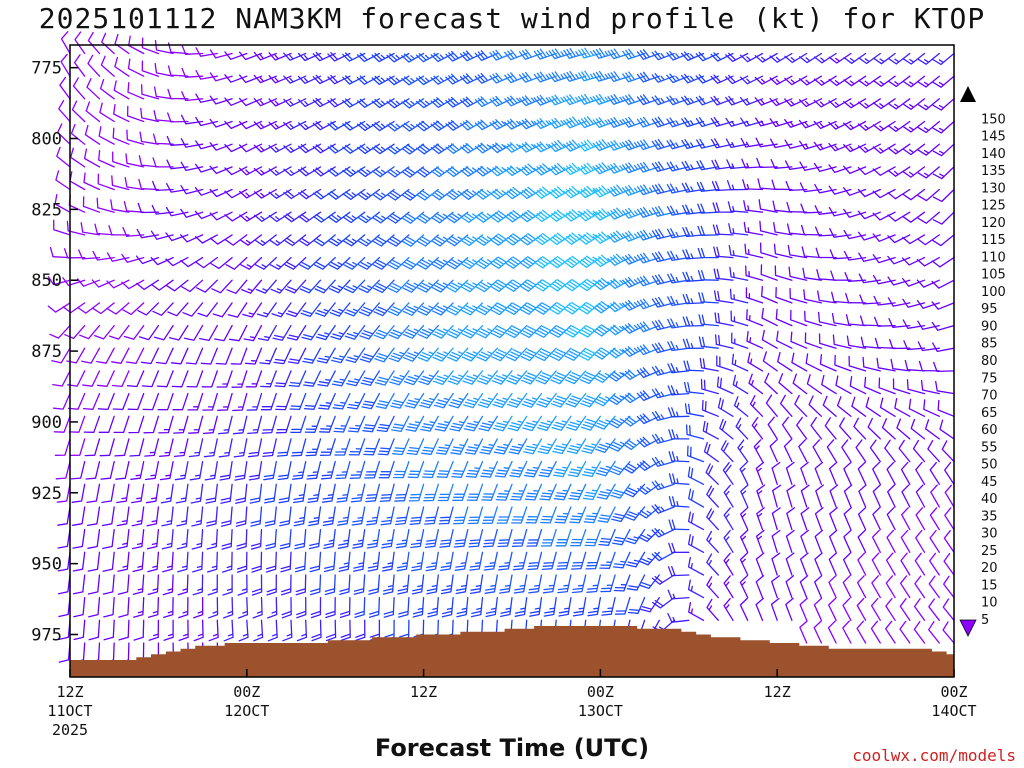 Image resolution: width=1024 pixels, height=768 pixels. What do you see at coordinates (512, 748) in the screenshot?
I see `x-axis-label: Forecast Time (UTC)` at bounding box center [512, 748].